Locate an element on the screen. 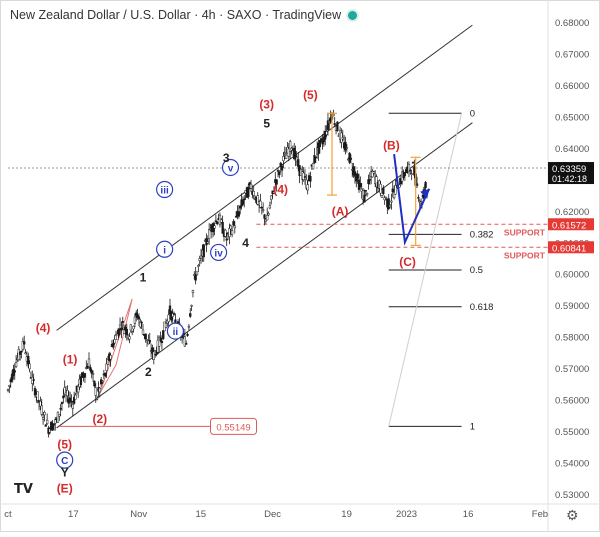  support-price-label: 0.60841 is located at coordinates (569, 248).